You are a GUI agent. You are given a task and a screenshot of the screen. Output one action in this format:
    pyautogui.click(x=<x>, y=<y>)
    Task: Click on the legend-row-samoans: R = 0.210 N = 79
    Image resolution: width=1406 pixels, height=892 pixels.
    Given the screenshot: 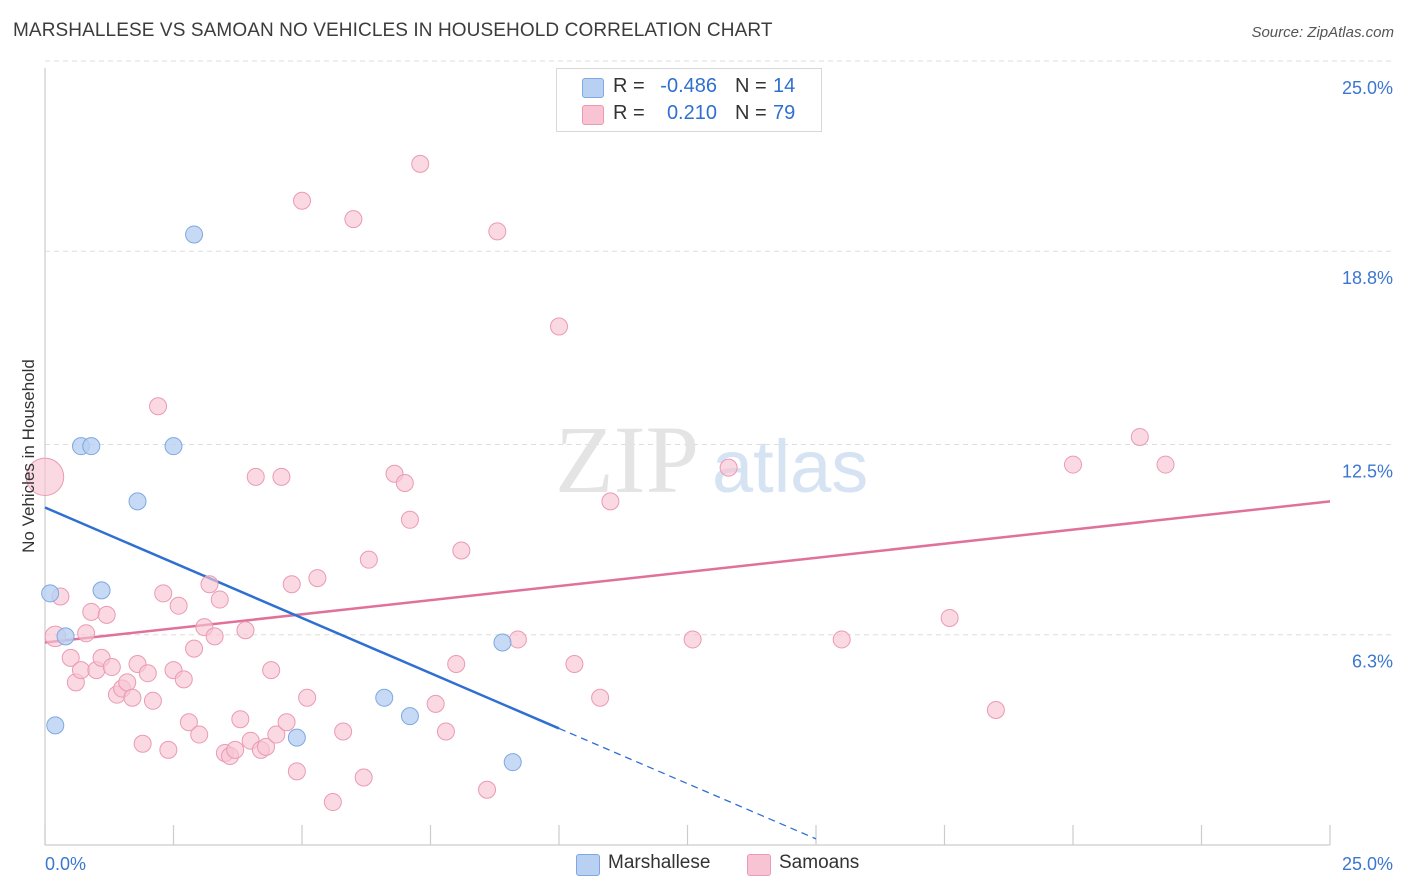 What is the action you would take?
    pyautogui.click(x=689, y=115)
    